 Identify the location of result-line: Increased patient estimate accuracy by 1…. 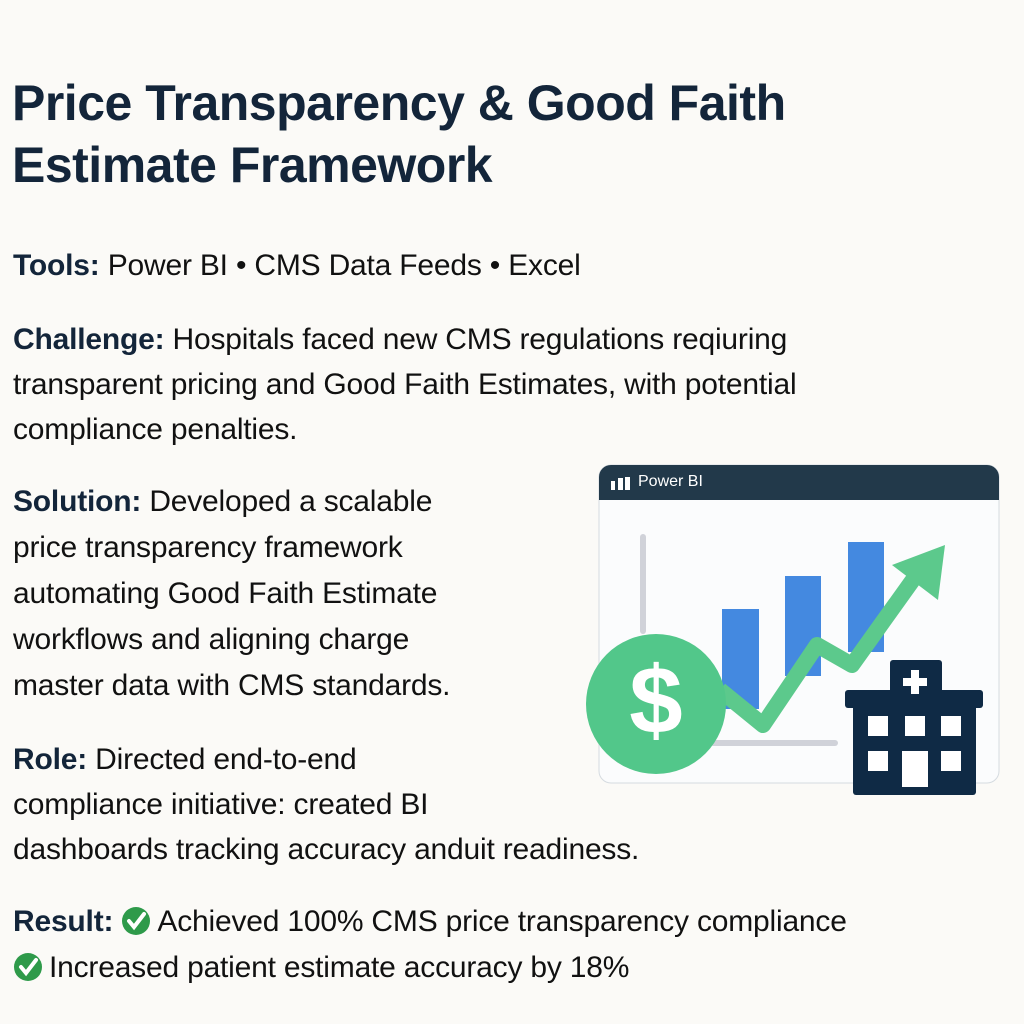
(321, 968).